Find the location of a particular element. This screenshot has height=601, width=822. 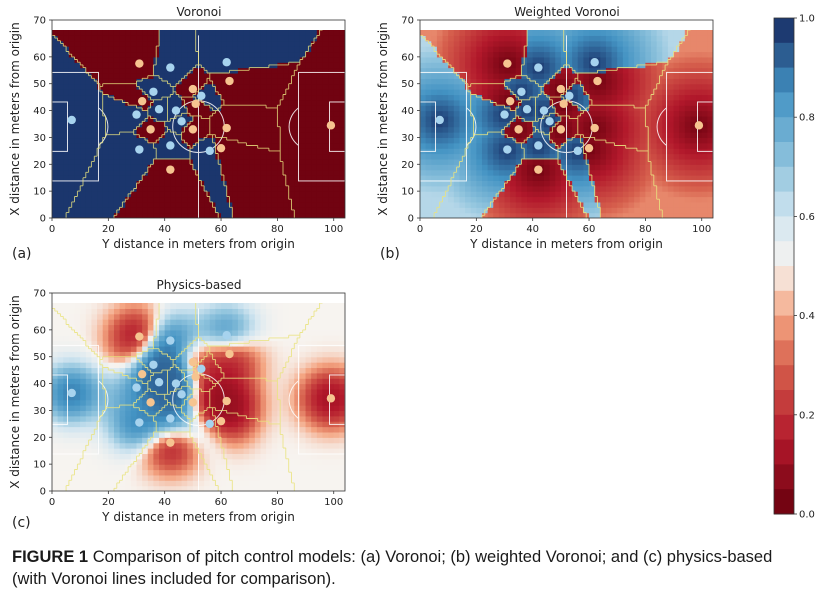

y-tick-label: 70 is located at coordinates (39, 21).